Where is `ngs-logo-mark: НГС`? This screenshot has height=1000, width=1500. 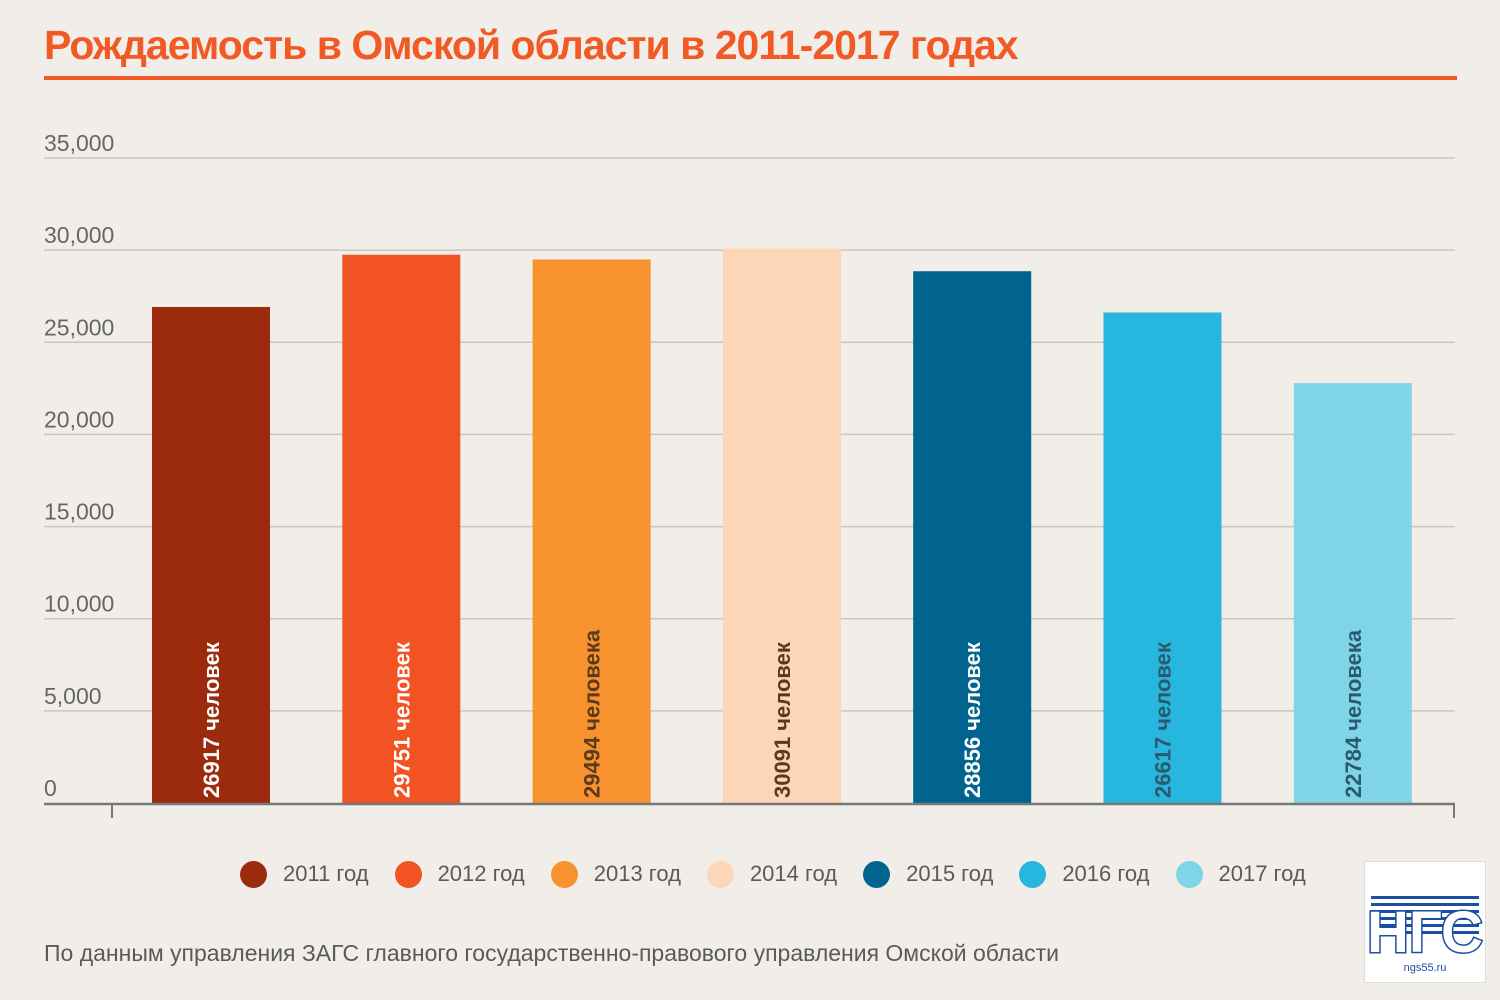
ngs-logo-mark: НГС is located at coordinates (1425, 929).